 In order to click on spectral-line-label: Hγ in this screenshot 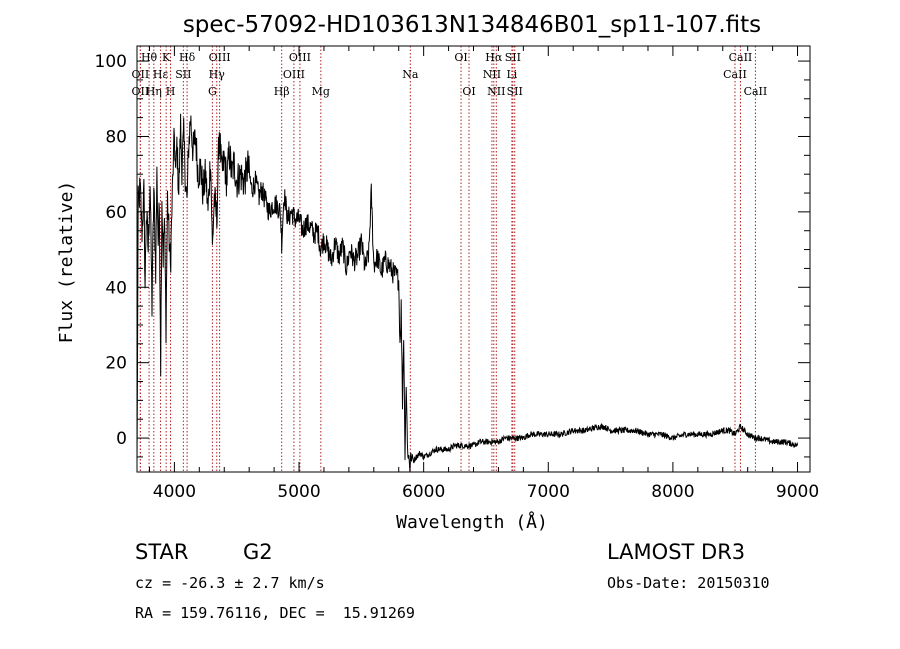, I will do `click(217, 74)`.